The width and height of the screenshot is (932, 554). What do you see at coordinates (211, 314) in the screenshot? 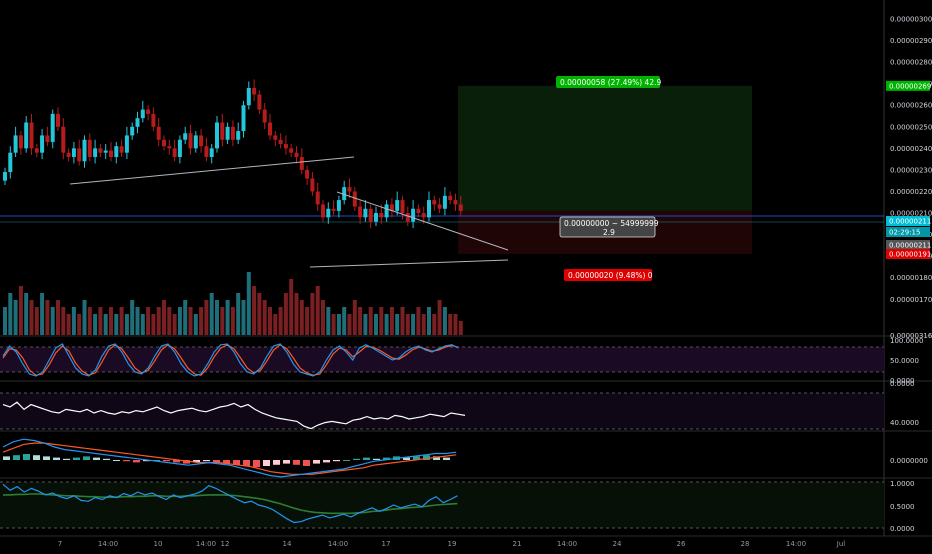
I see `volume-bar` at bounding box center [211, 314].